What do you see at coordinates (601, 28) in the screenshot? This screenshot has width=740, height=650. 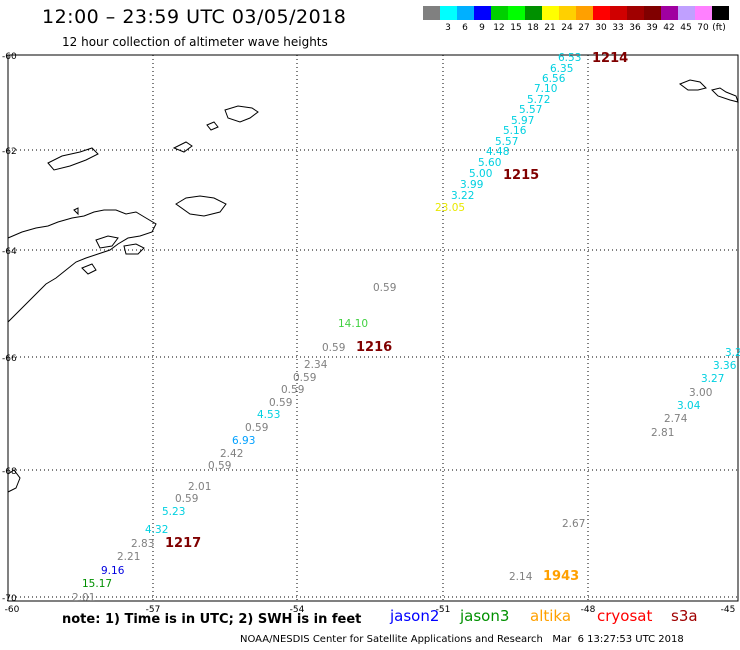 I see `scale-label: 30` at bounding box center [601, 28].